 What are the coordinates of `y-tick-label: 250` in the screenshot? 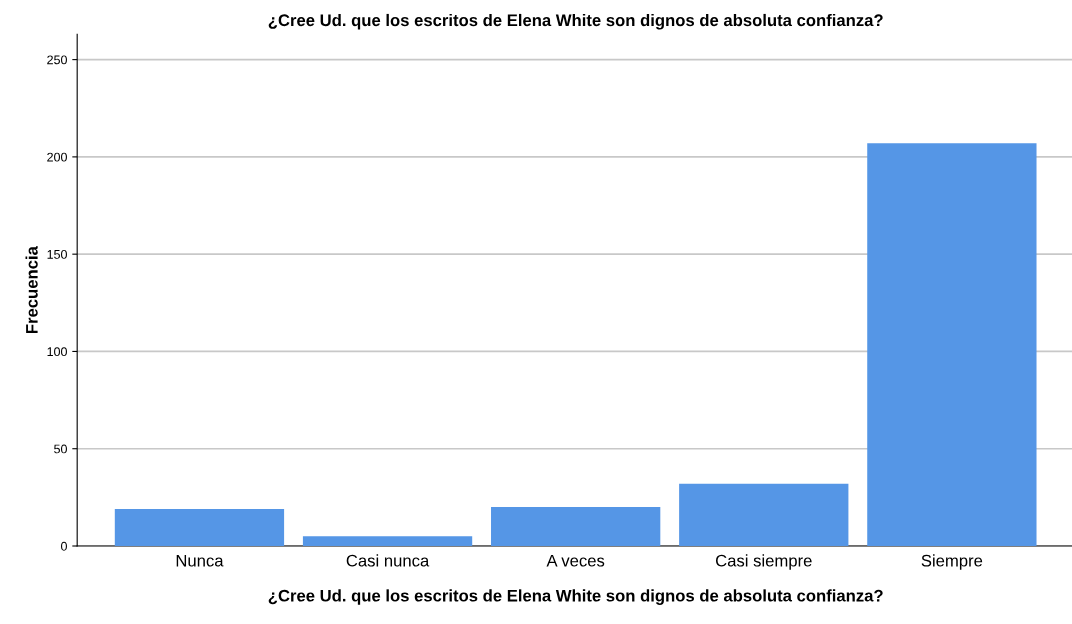 It's located at (57, 60).